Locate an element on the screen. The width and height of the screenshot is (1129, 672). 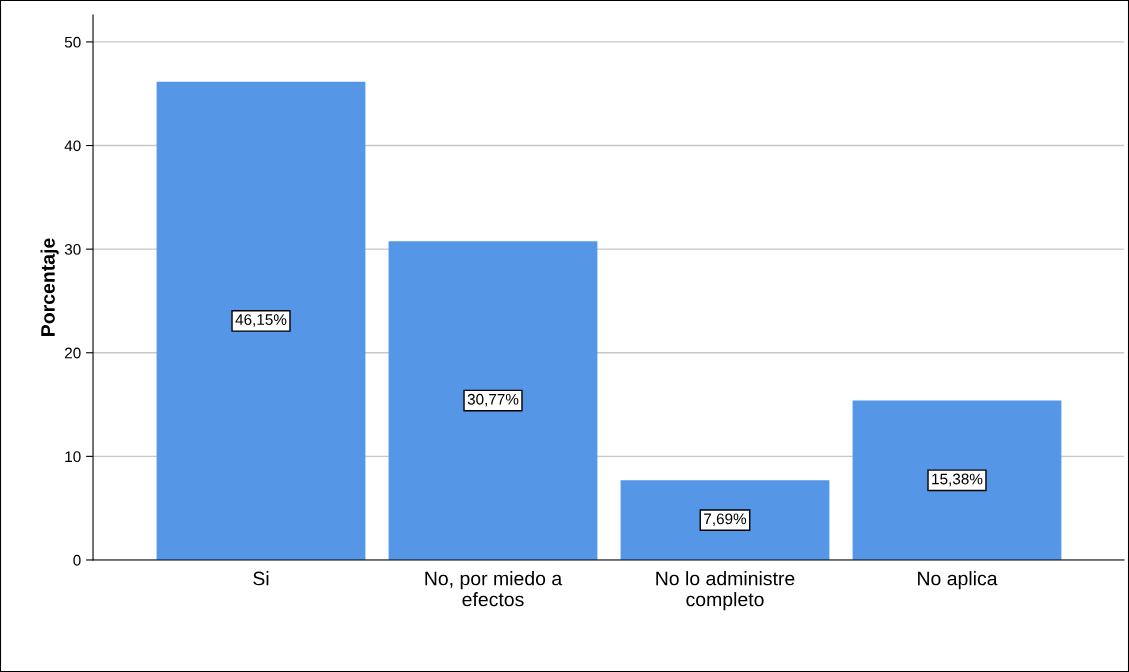
y-axis-title: Porcentaje is located at coordinates (49, 287).